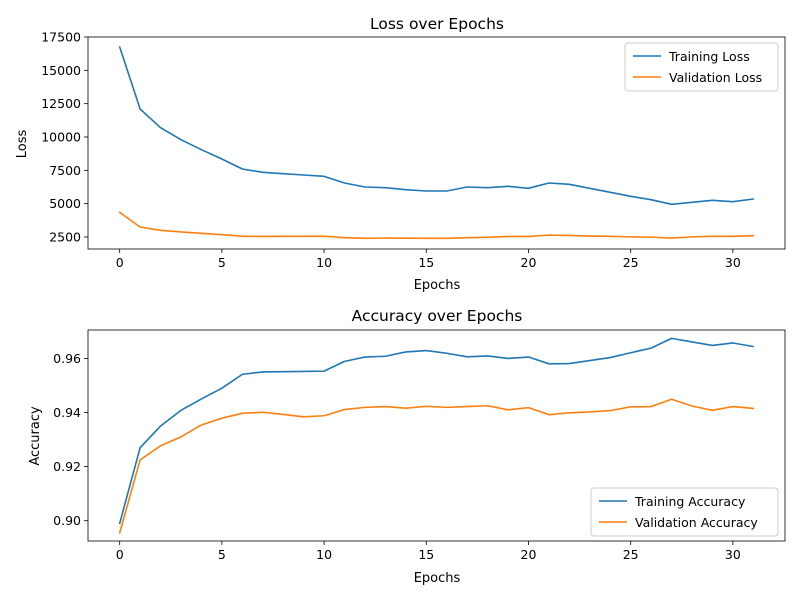 The image size is (800, 600). What do you see at coordinates (65, 237) in the screenshot?
I see `loss-y-tick-label: 2500` at bounding box center [65, 237].